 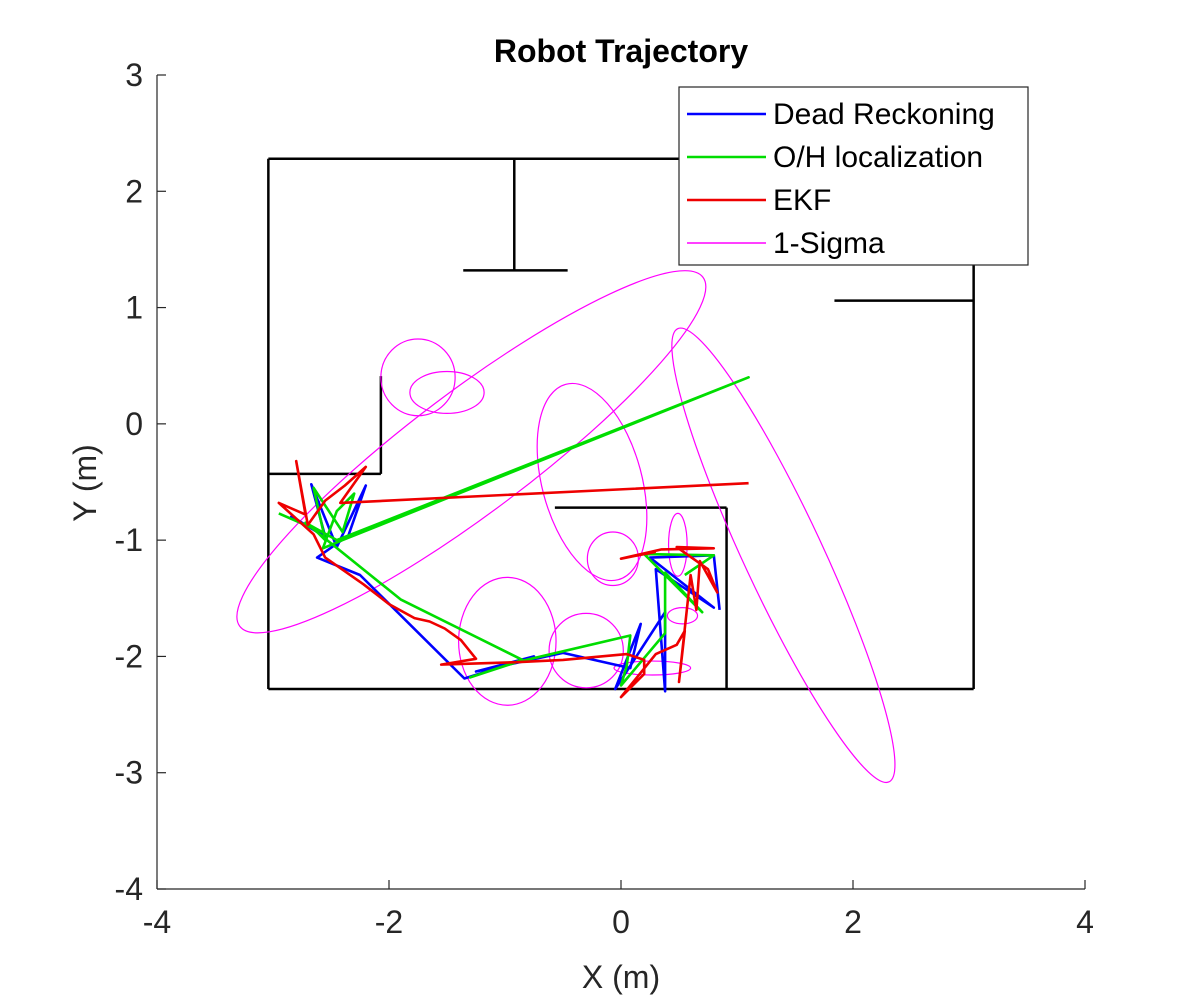 I want to click on y-tick-label: -3, so click(x=129, y=773).